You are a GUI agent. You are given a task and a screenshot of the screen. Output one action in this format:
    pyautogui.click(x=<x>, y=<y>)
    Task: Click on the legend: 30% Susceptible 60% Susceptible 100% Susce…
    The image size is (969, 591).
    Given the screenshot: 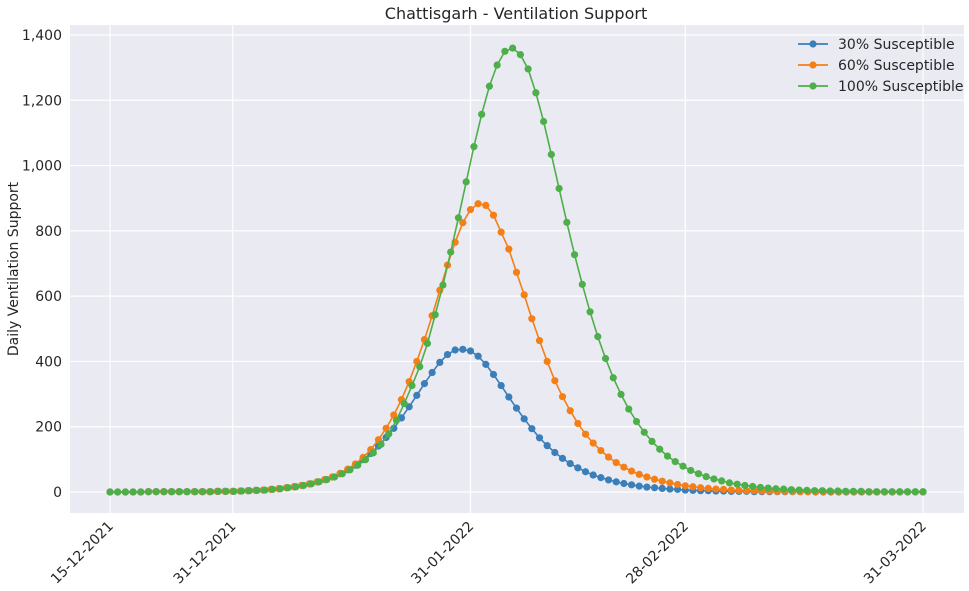 What is the action you would take?
    pyautogui.click(x=881, y=66)
    